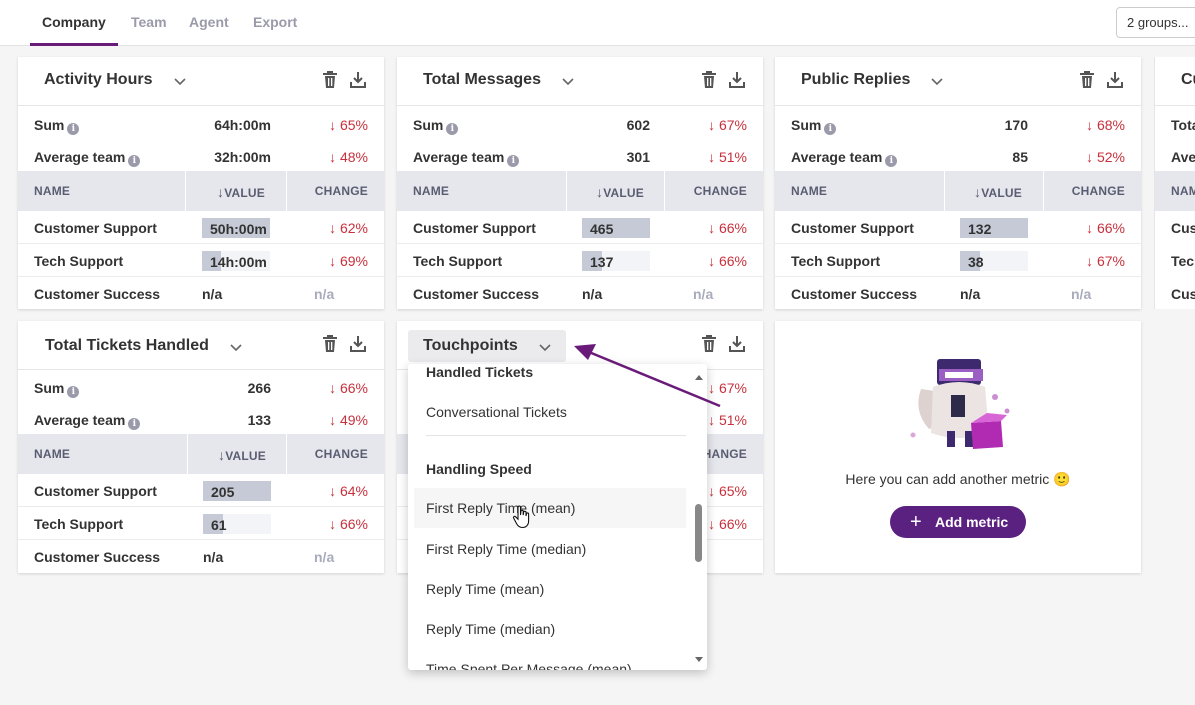 The image size is (1195, 705). What do you see at coordinates (994, 228) in the screenshot?
I see `value-bar: 132` at bounding box center [994, 228].